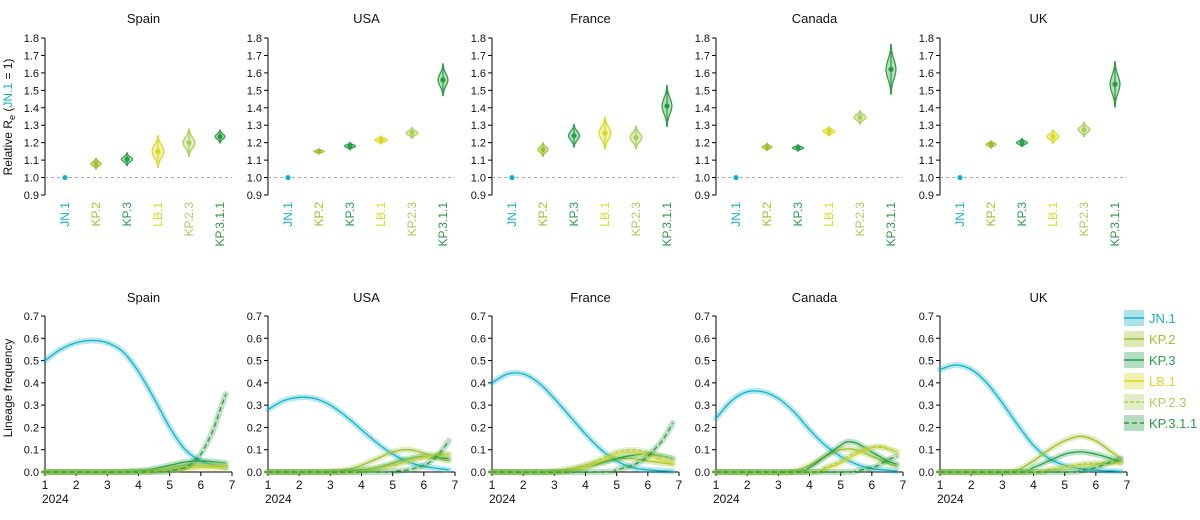 The height and width of the screenshot is (520, 1200). Describe the element at coordinates (1150, 360) in the screenshot. I see `legend-item-KP.3: KP.3` at that location.